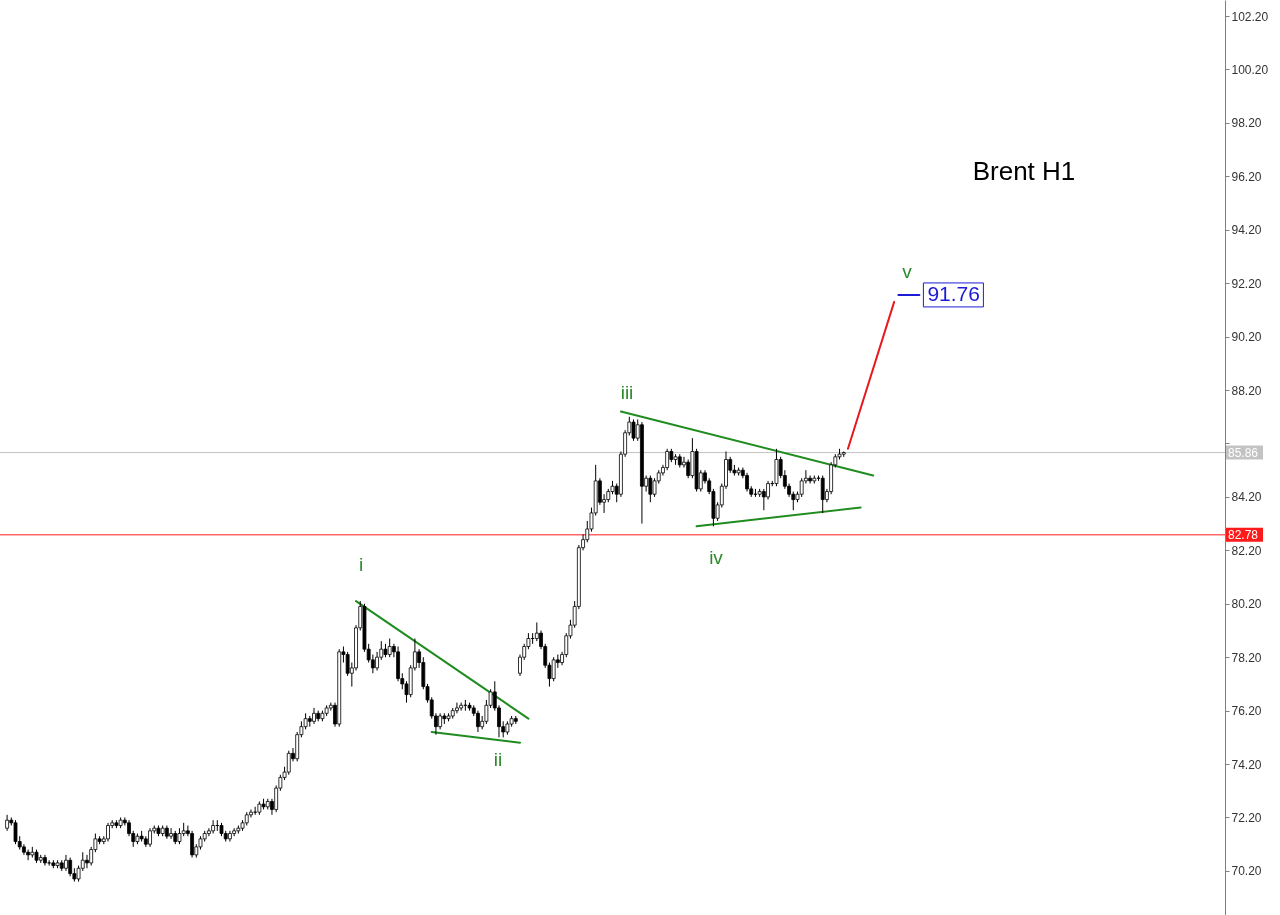  Describe the element at coordinates (498, 759) in the screenshot. I see `annotation: ii` at that location.